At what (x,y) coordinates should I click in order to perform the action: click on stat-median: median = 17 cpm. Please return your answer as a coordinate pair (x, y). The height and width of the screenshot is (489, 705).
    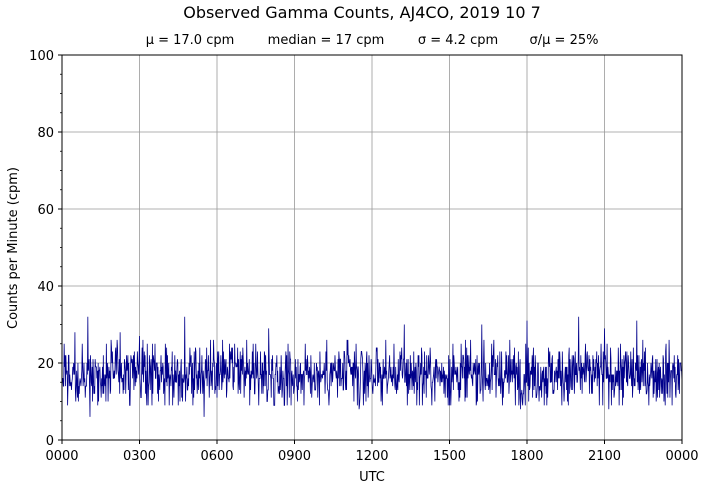
    Looking at the image, I should click on (326, 40).